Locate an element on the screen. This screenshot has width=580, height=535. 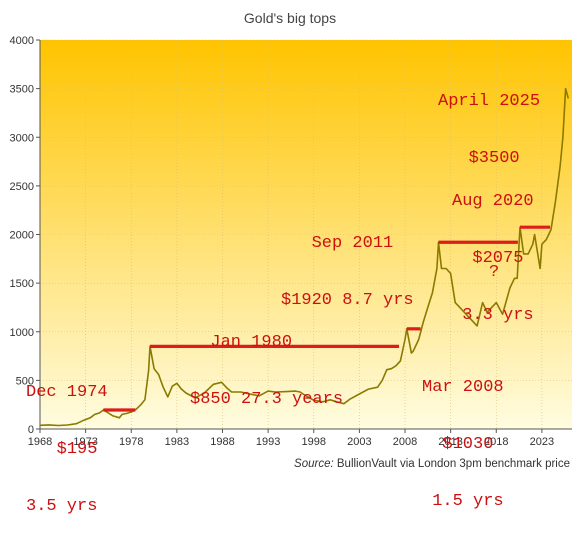
annotation-mar-2008: Mar 2008 $1030 1.5 yrs is located at coordinates (463, 444).